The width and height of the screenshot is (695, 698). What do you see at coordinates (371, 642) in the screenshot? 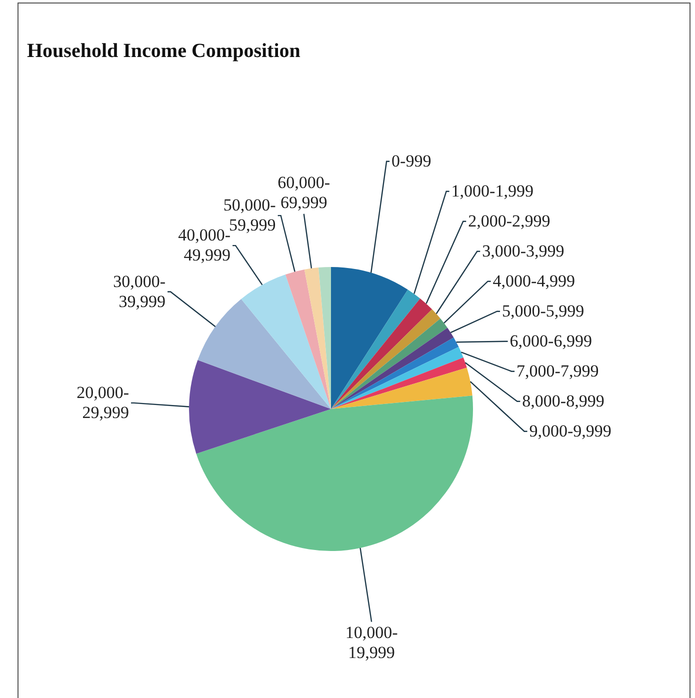
I see `slice-label: 10,000-19,999` at bounding box center [371, 642].